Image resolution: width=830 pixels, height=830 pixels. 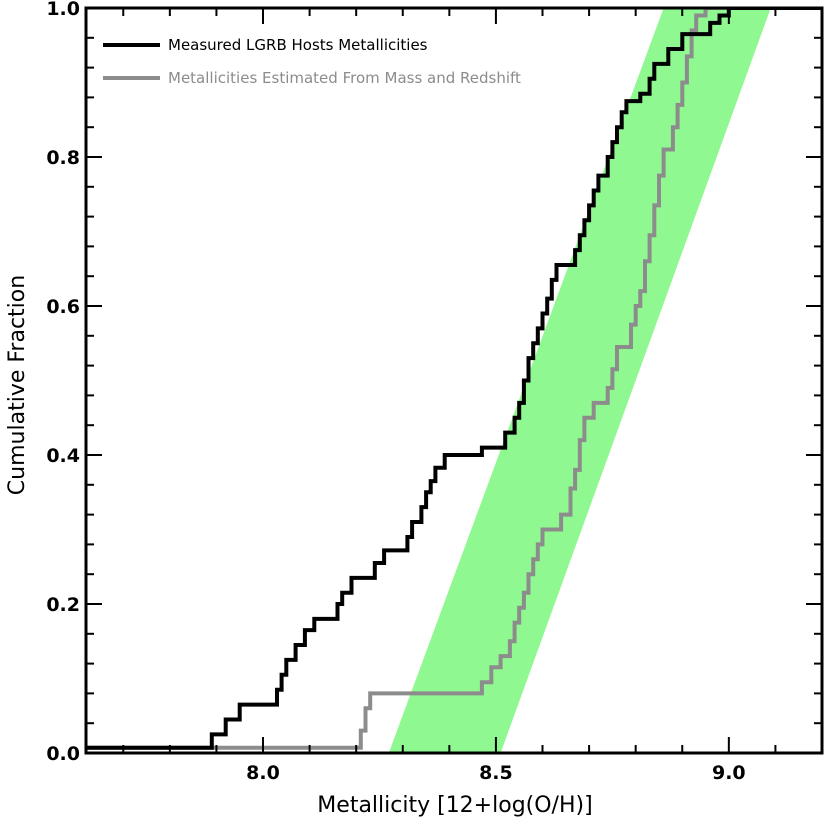 I want to click on y-tick-label: 0.2, so click(x=63, y=605).